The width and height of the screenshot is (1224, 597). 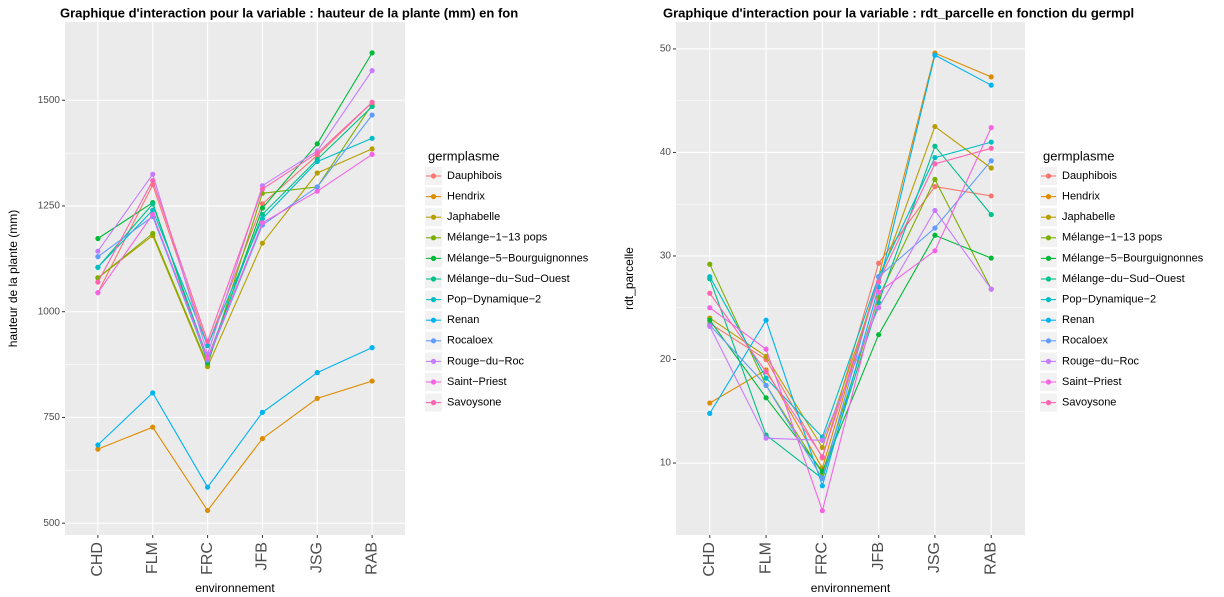 I want to click on y-axis-title: rdt_parcelle, so click(x=629, y=278).